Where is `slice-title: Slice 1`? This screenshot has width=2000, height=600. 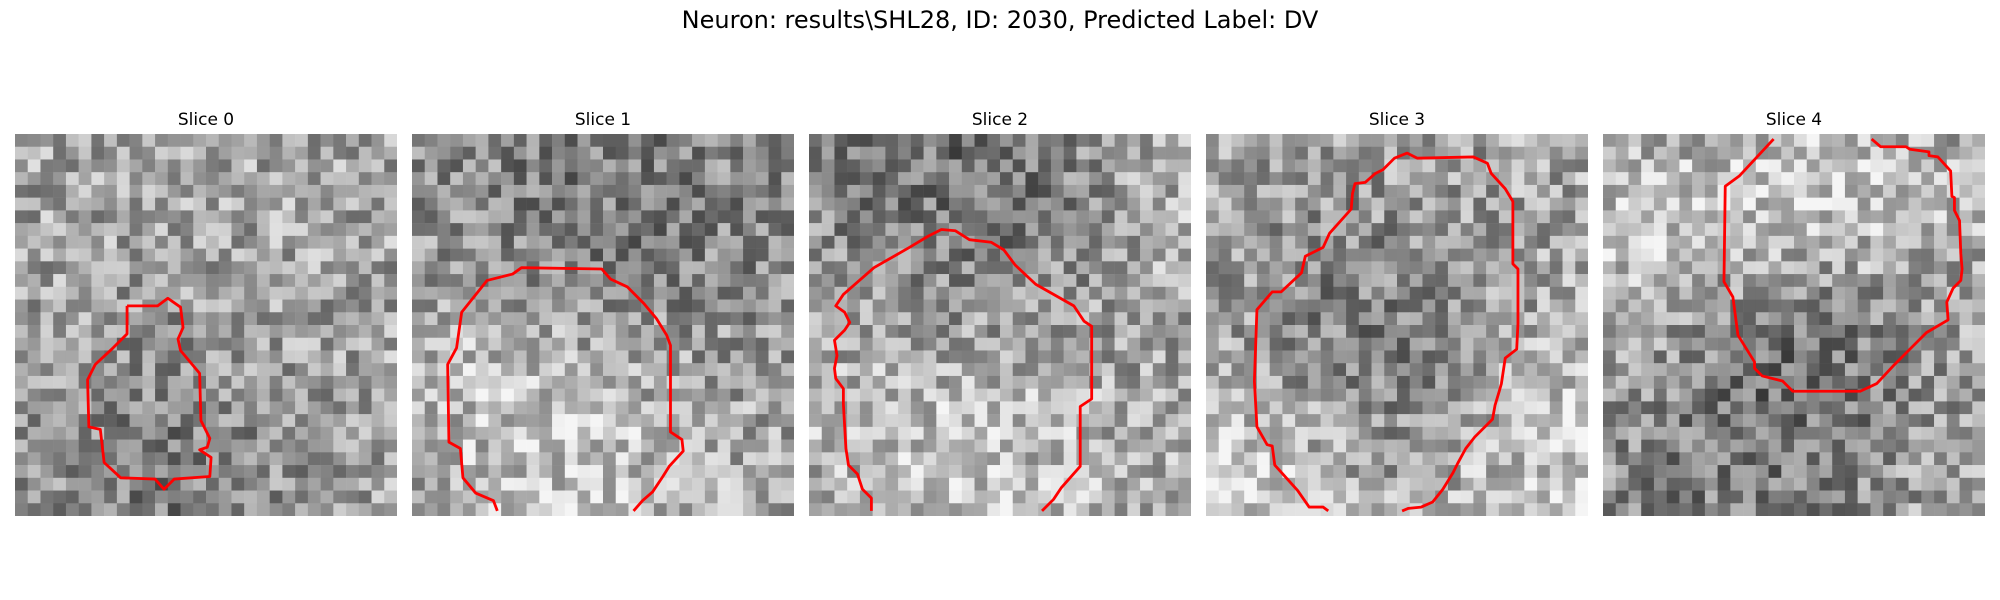
slice-title: Slice 1 is located at coordinates (603, 120).